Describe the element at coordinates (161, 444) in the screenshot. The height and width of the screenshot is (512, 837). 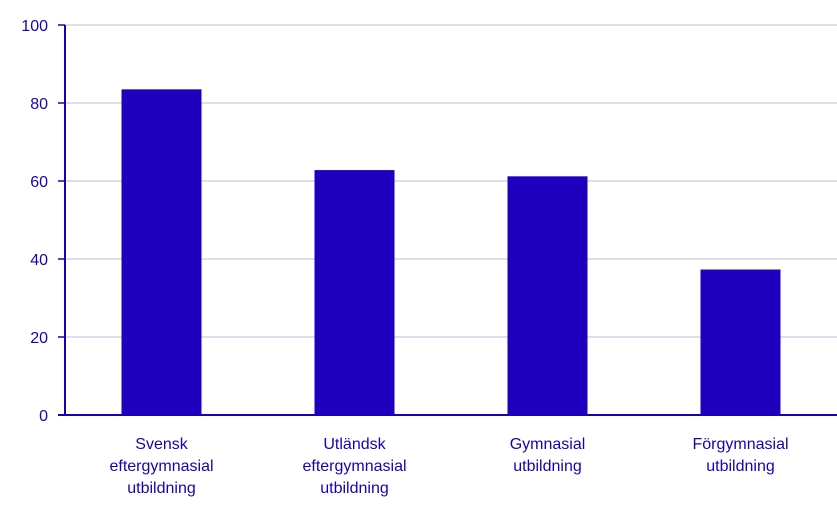
I see `x-category-label-line: Svensk` at that location.